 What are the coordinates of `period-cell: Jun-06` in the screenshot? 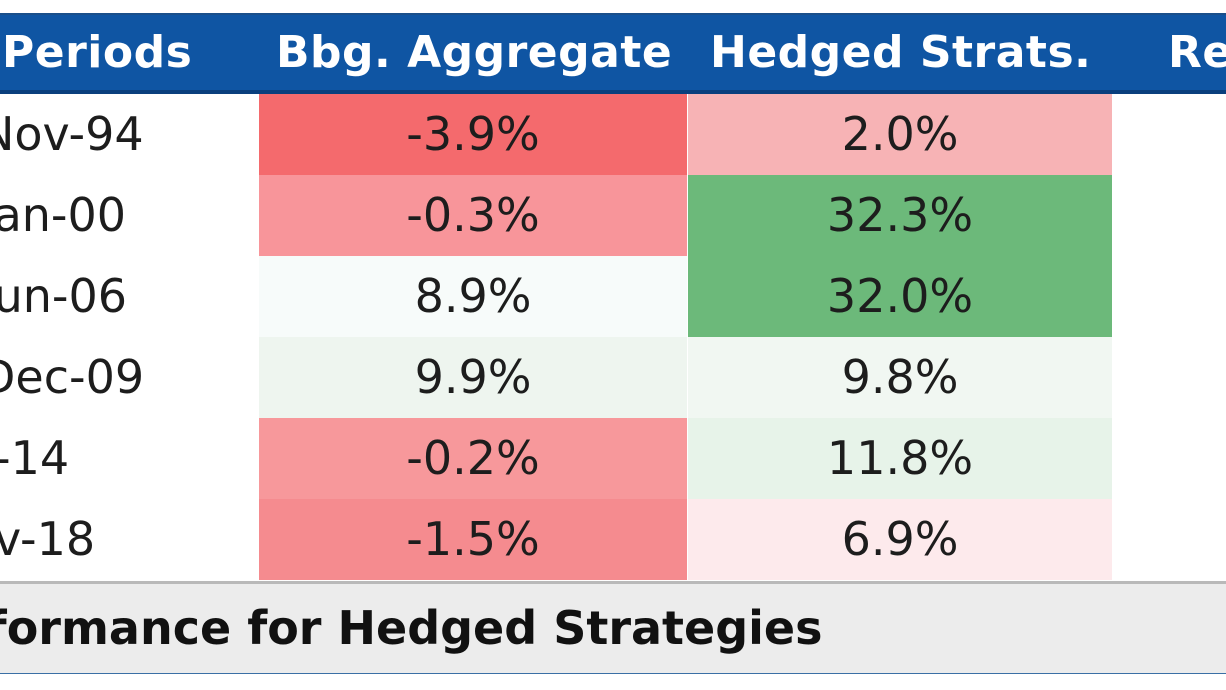 It's located at (126, 296).